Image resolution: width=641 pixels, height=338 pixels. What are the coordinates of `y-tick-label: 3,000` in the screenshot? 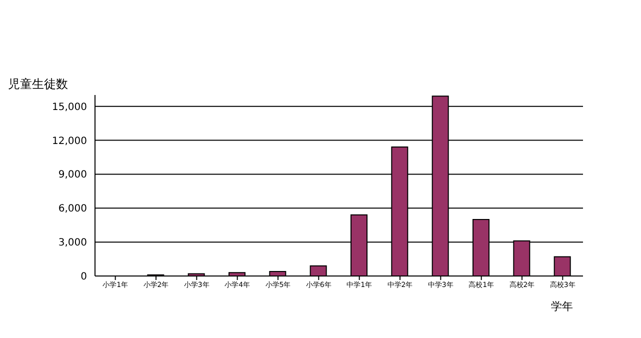 It's located at (72, 243).